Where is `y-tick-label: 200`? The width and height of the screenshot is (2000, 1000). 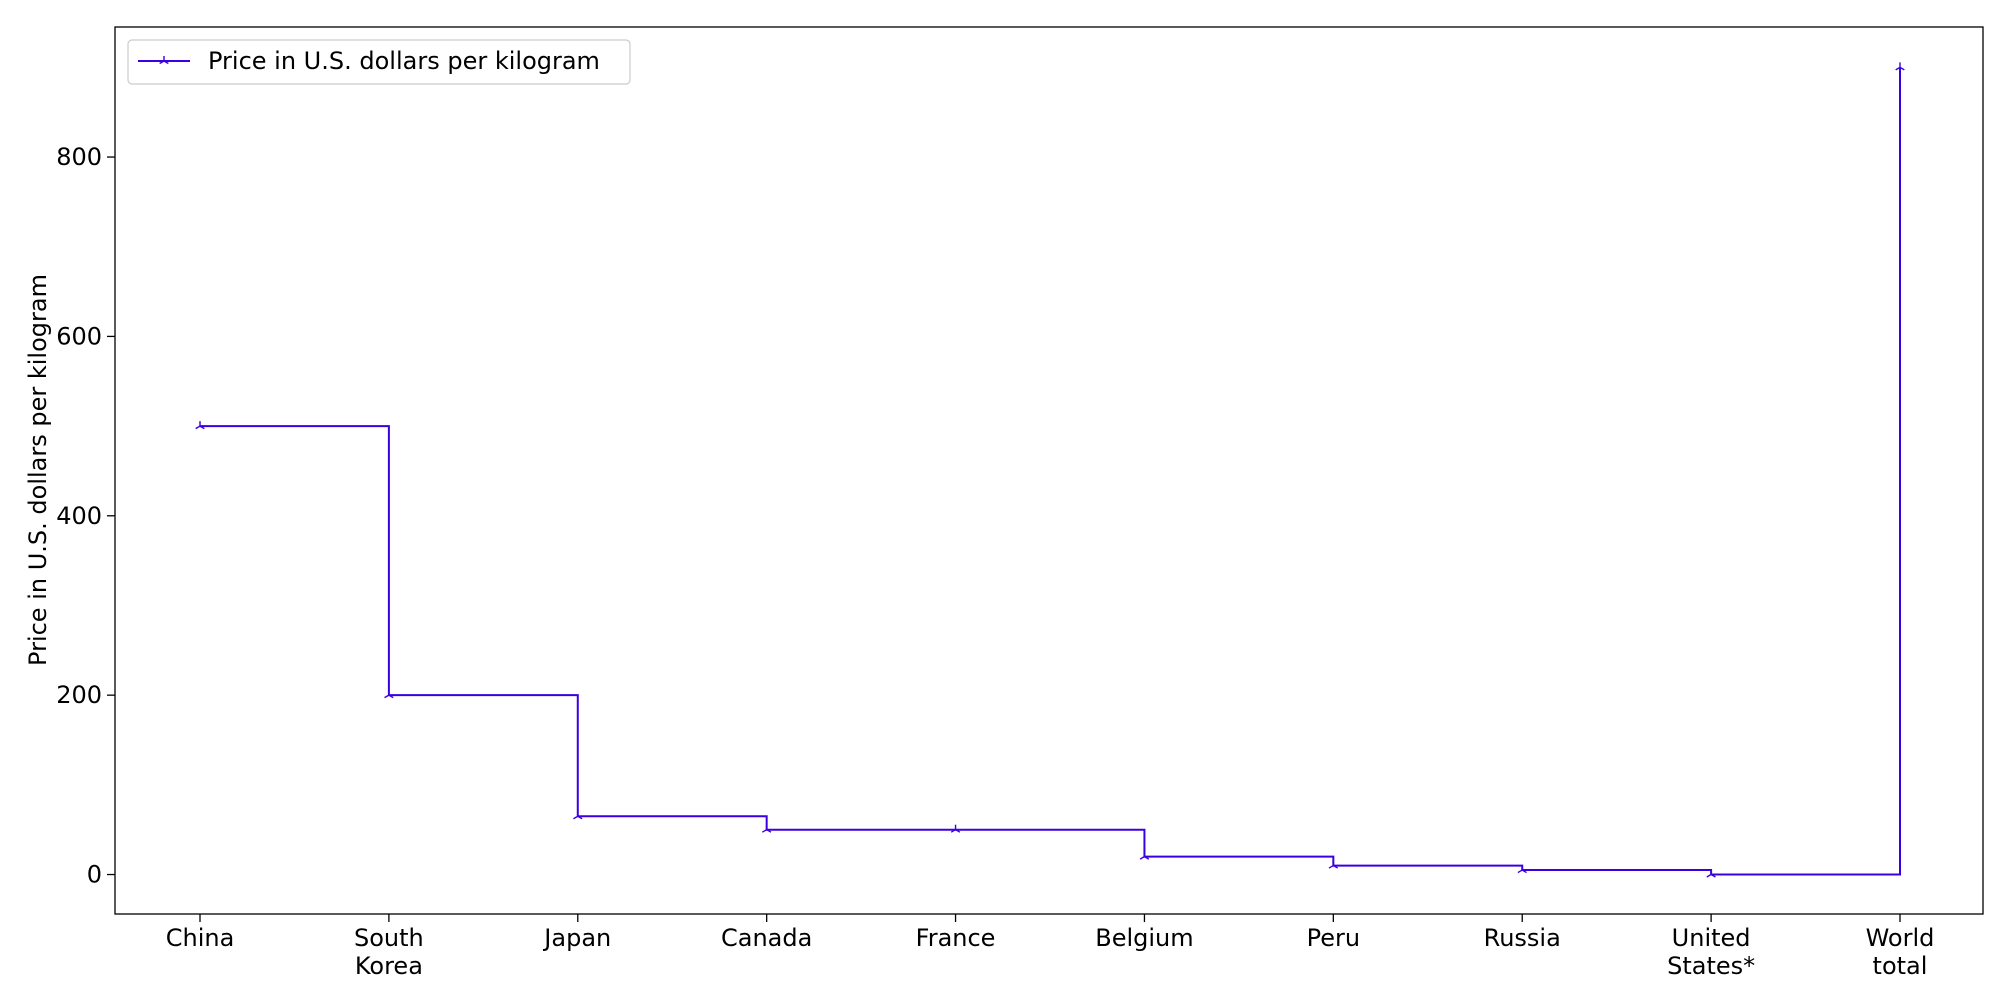 y-tick-label: 200 is located at coordinates (79, 695).